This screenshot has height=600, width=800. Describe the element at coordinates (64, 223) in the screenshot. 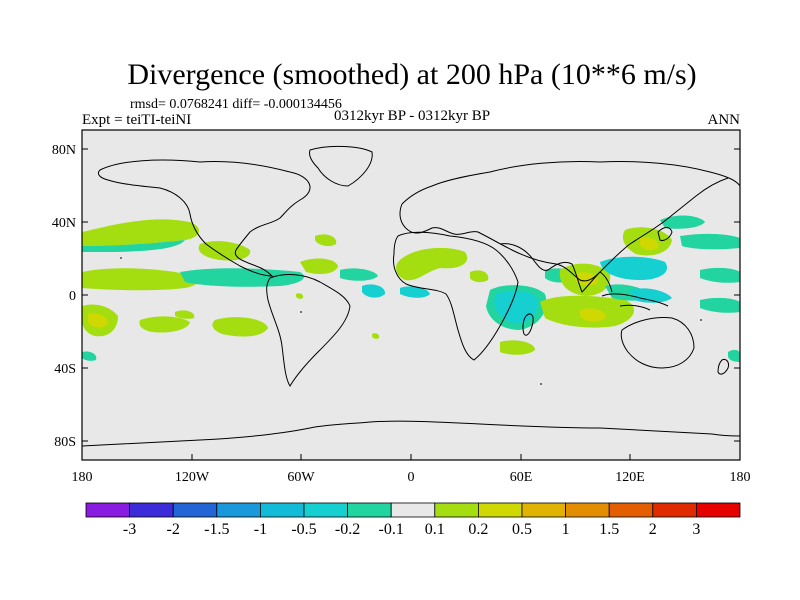

I see `lat-label: 40N` at that location.